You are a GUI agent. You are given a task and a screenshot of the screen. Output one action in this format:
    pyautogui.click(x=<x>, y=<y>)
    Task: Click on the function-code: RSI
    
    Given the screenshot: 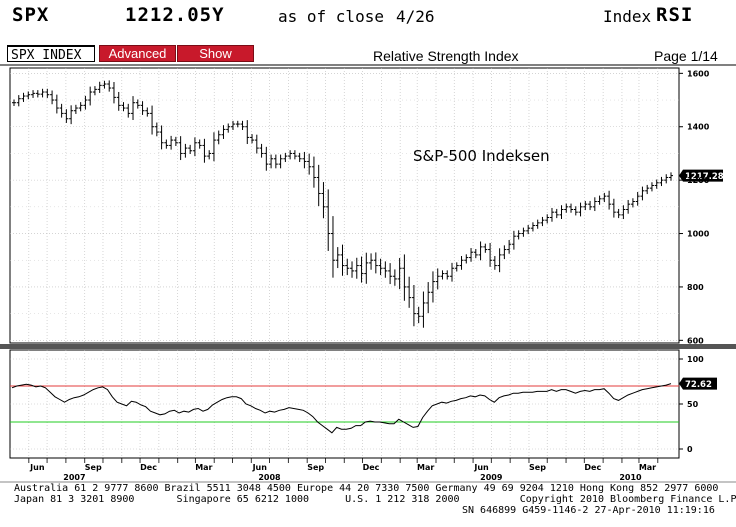 What is the action you would take?
    pyautogui.click(x=675, y=15)
    